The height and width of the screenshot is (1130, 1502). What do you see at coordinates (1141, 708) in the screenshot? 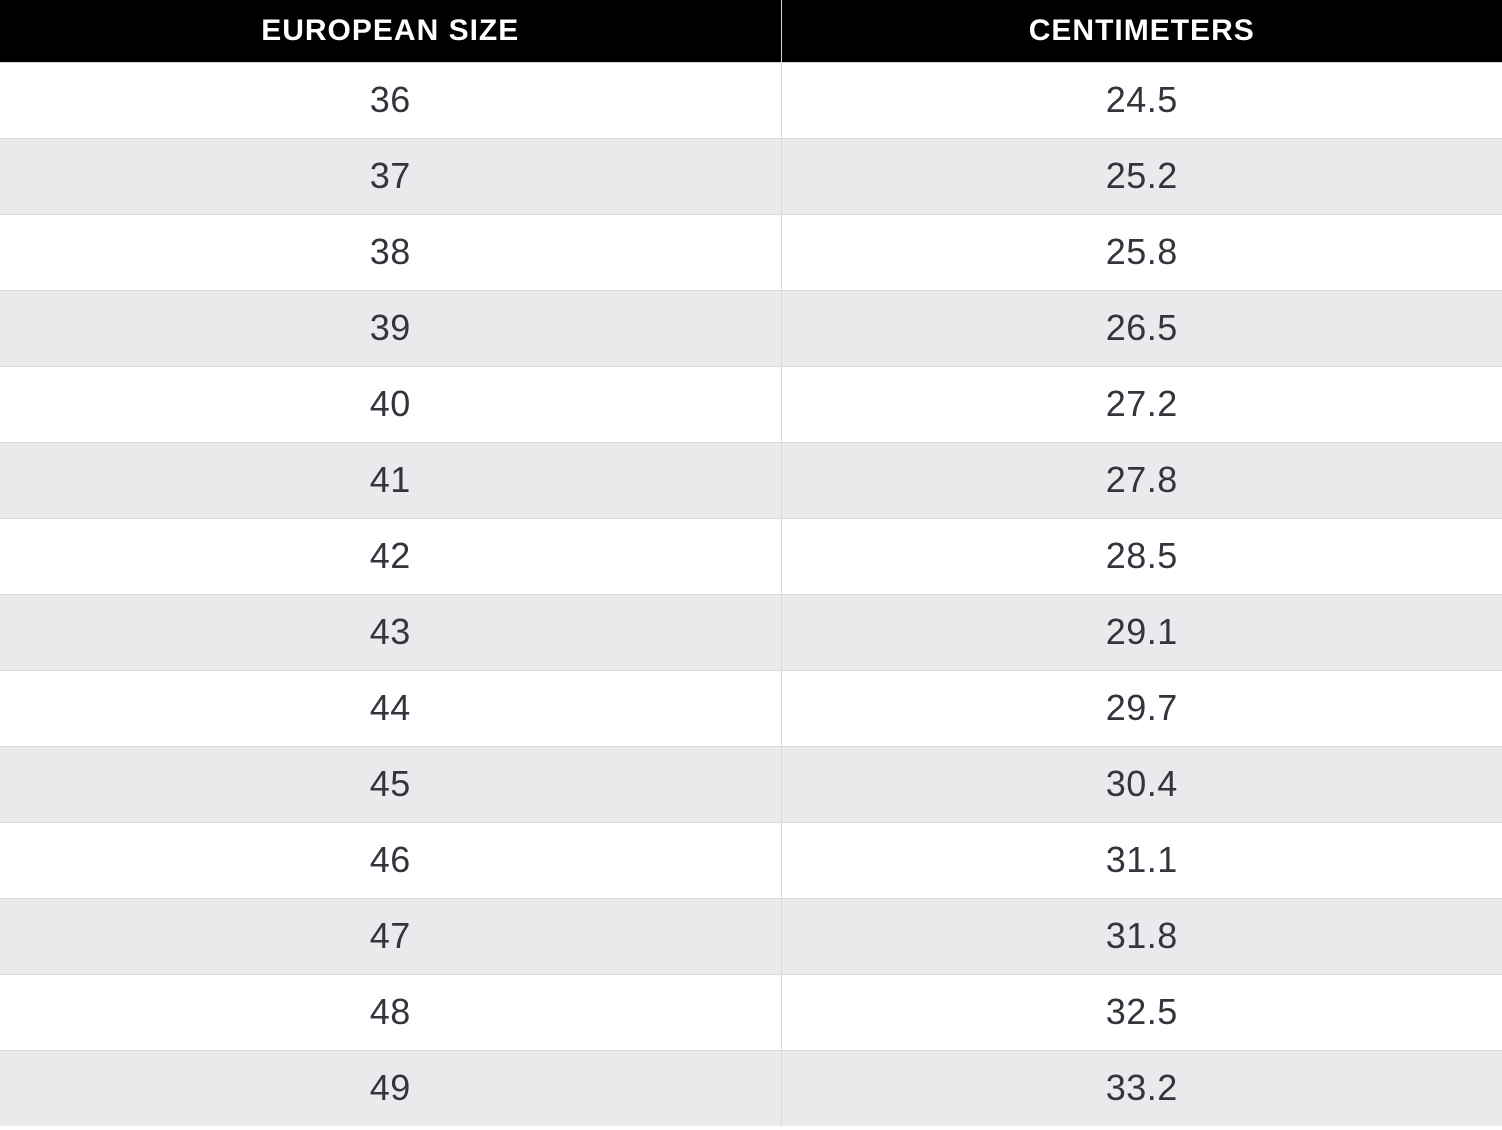
I see `centimeters-cell: 29.7` at bounding box center [1141, 708].